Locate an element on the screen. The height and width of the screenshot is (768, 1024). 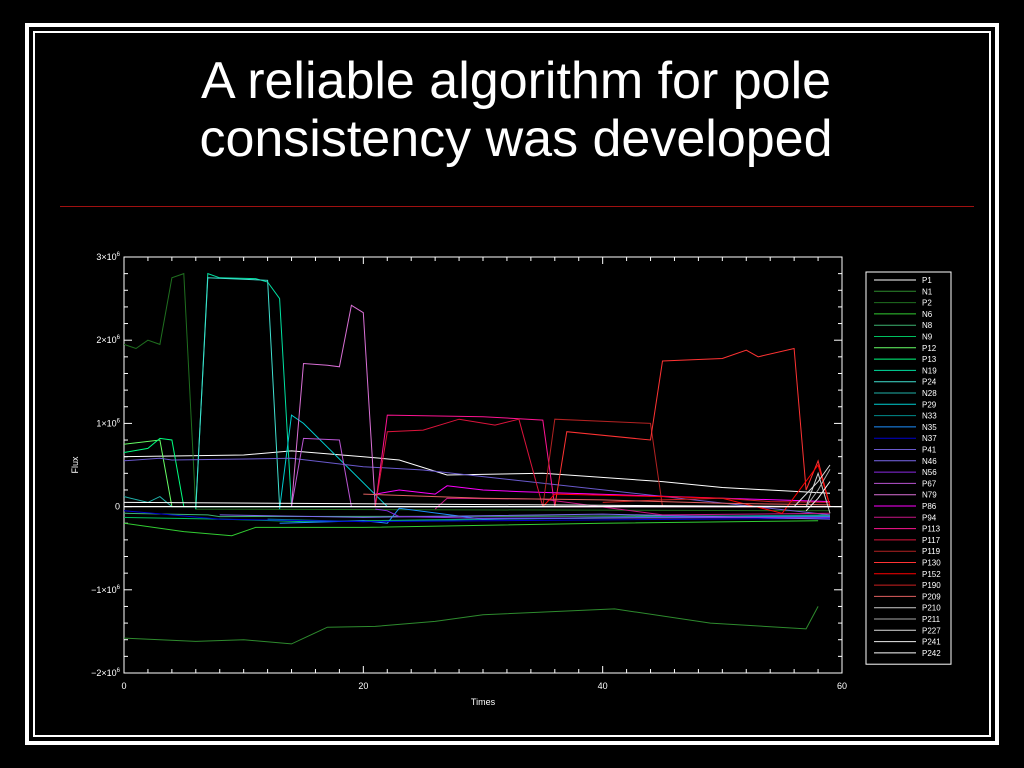
series-line-p86 is located at coordinates (603, 494).